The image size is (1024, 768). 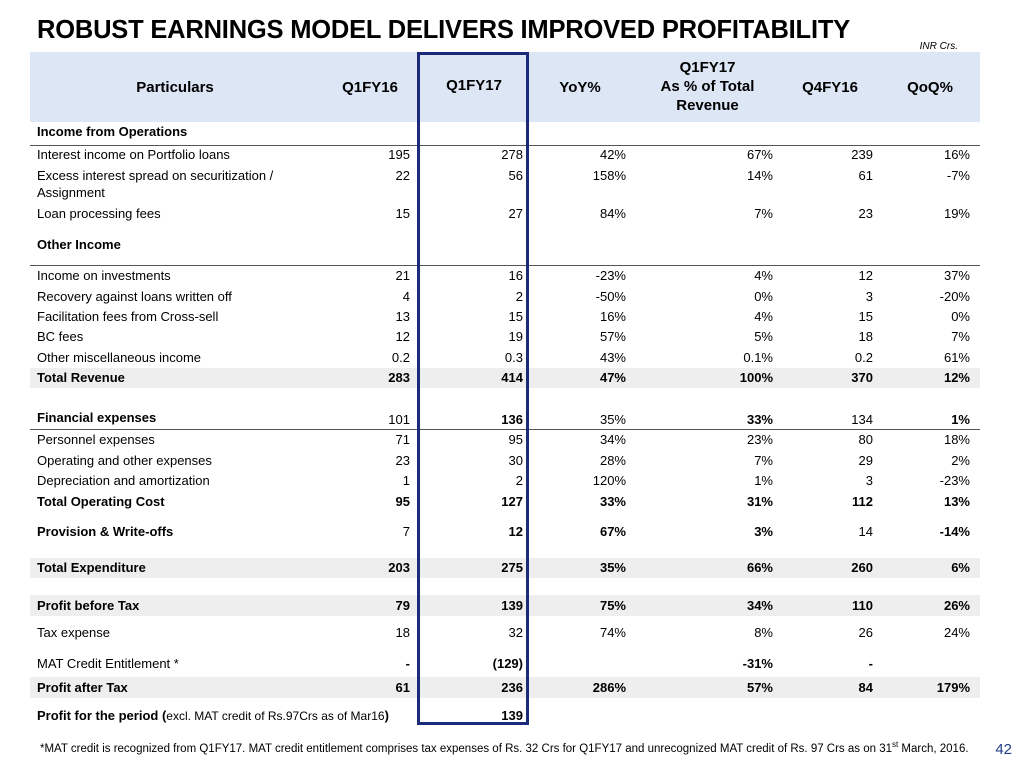 What do you see at coordinates (1003, 749) in the screenshot?
I see `page-number: 42` at bounding box center [1003, 749].